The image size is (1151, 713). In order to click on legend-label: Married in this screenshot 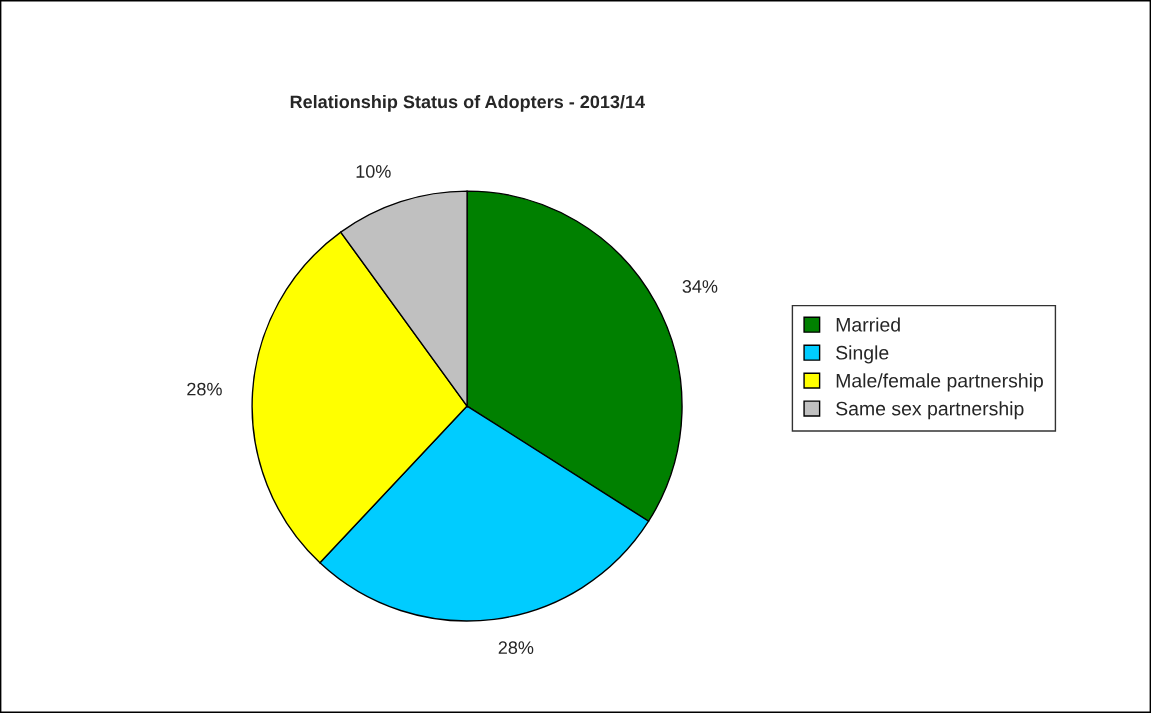, I will do `click(868, 324)`.